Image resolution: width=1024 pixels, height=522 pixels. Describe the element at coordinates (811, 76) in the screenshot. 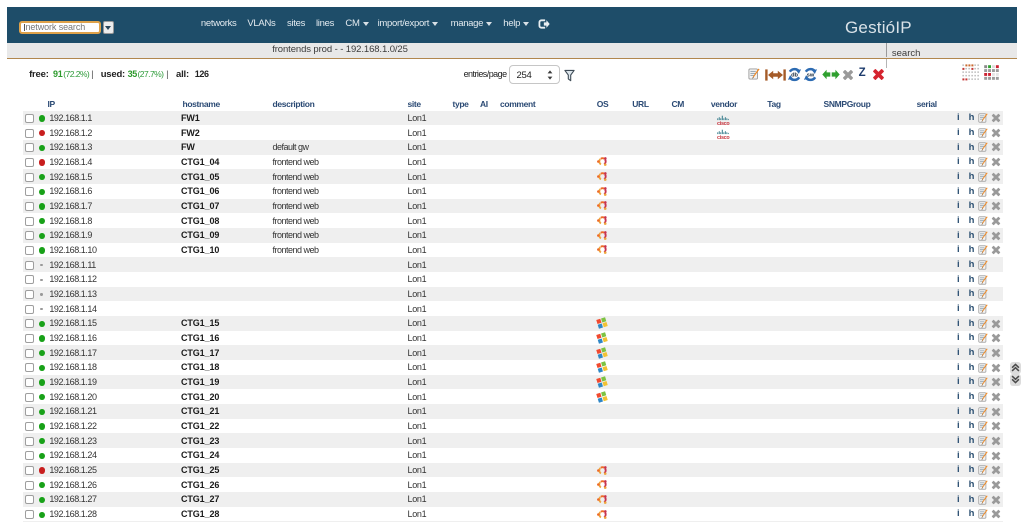

I see `svg-text: sw` at that location.